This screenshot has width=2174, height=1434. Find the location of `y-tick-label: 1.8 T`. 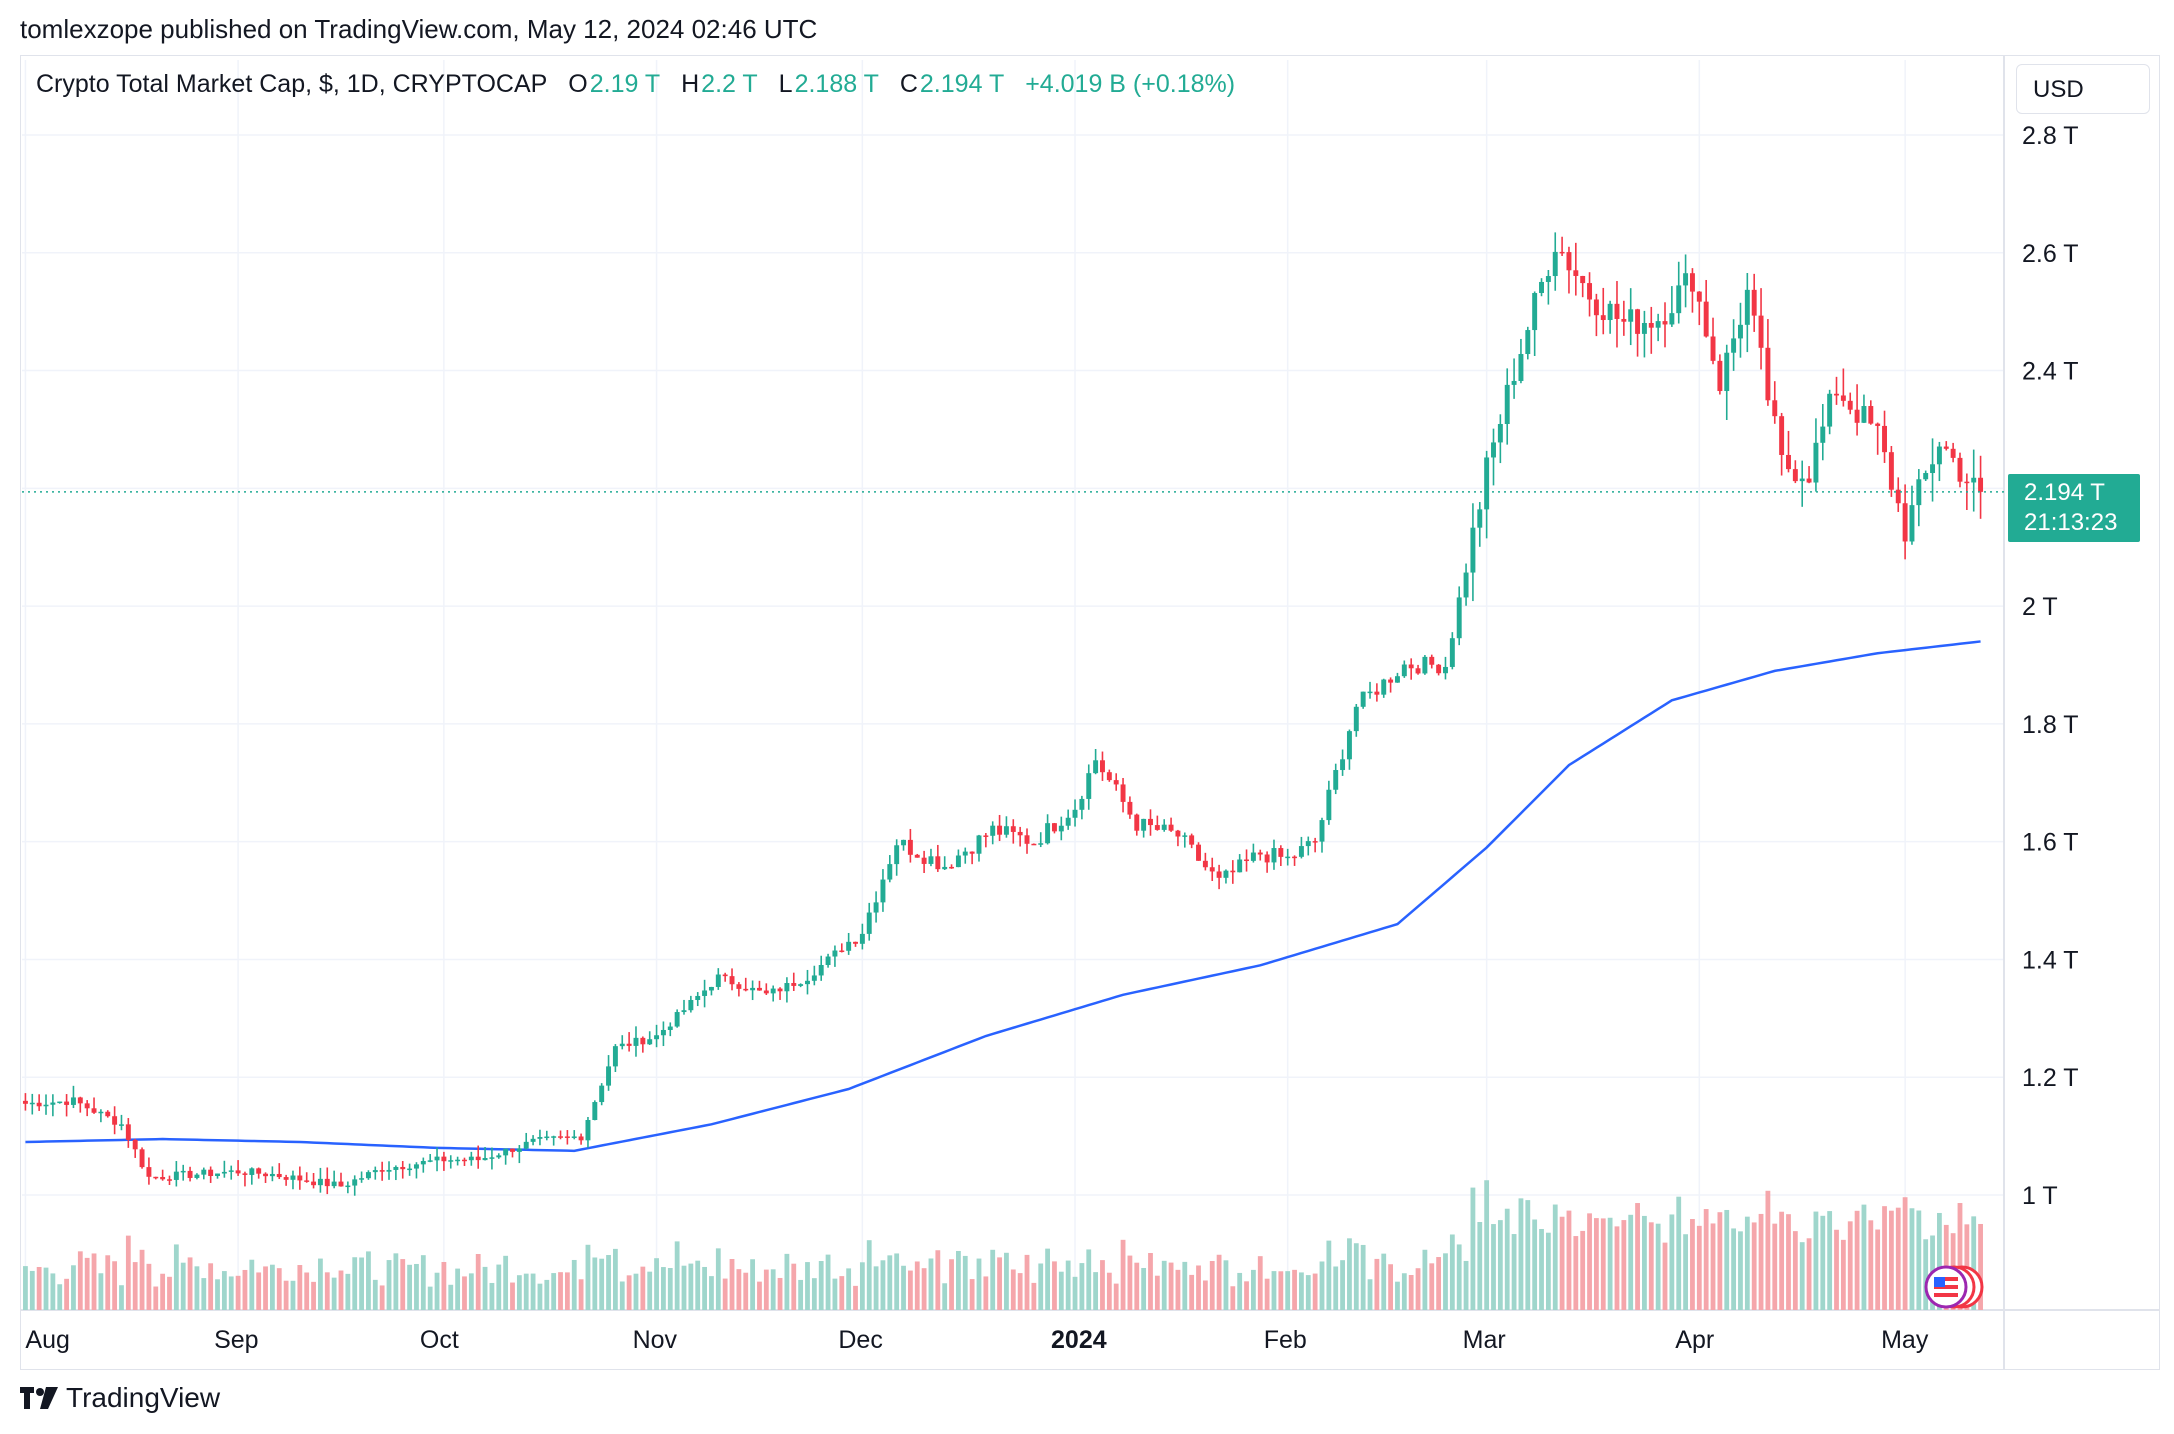

y-tick-label: 1.8 T is located at coordinates (2050, 725).